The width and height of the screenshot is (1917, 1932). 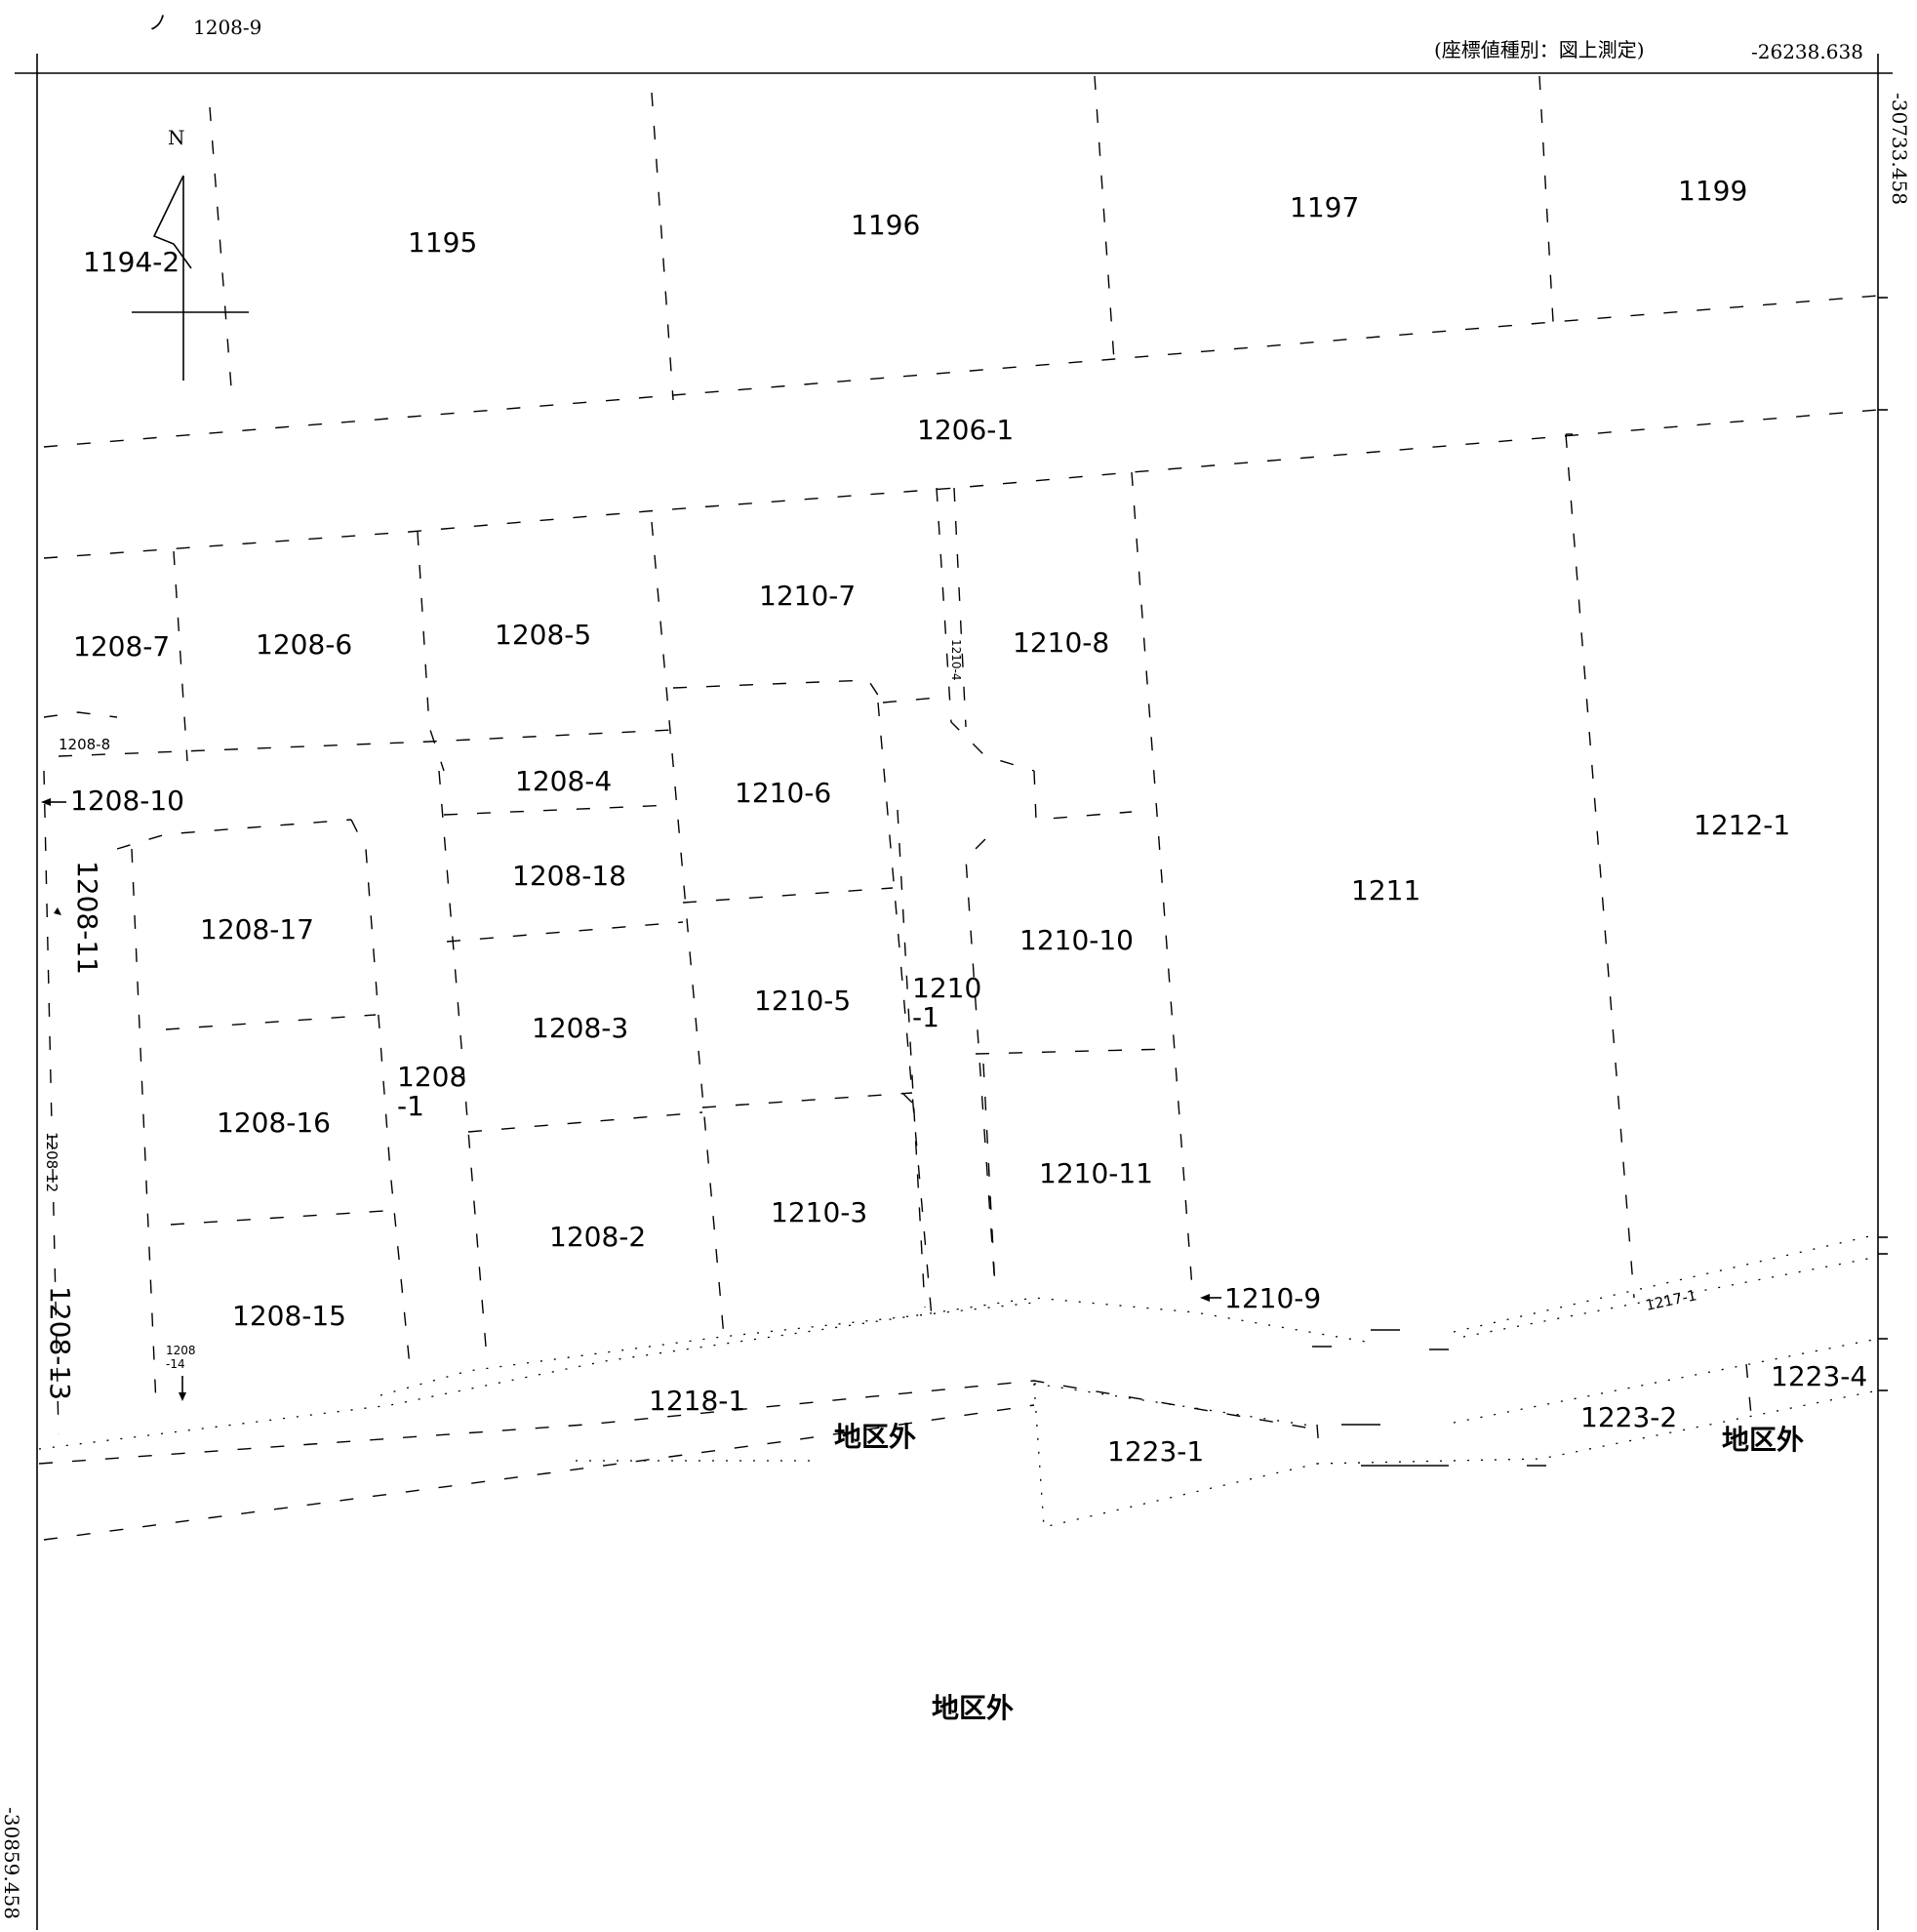 What do you see at coordinates (1076, 940) in the screenshot?
I see `parcel-1210-10: 1210-10` at bounding box center [1076, 940].